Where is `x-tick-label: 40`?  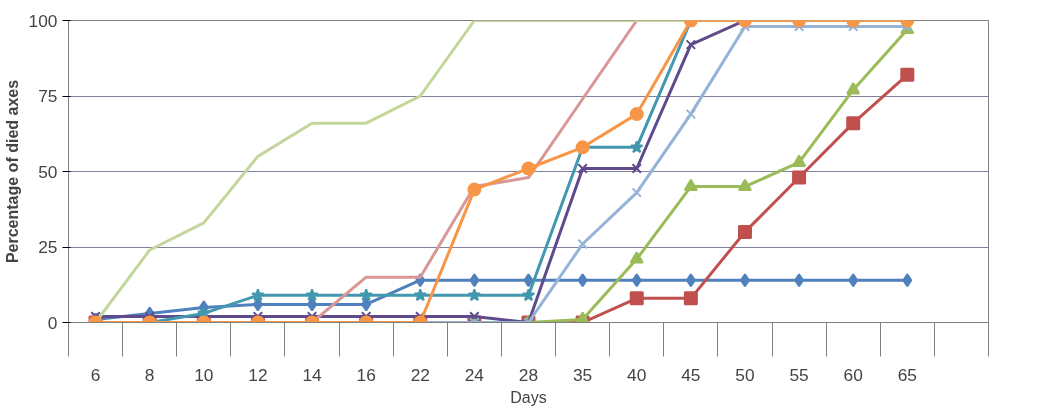
x-tick-label: 40 is located at coordinates (637, 374).